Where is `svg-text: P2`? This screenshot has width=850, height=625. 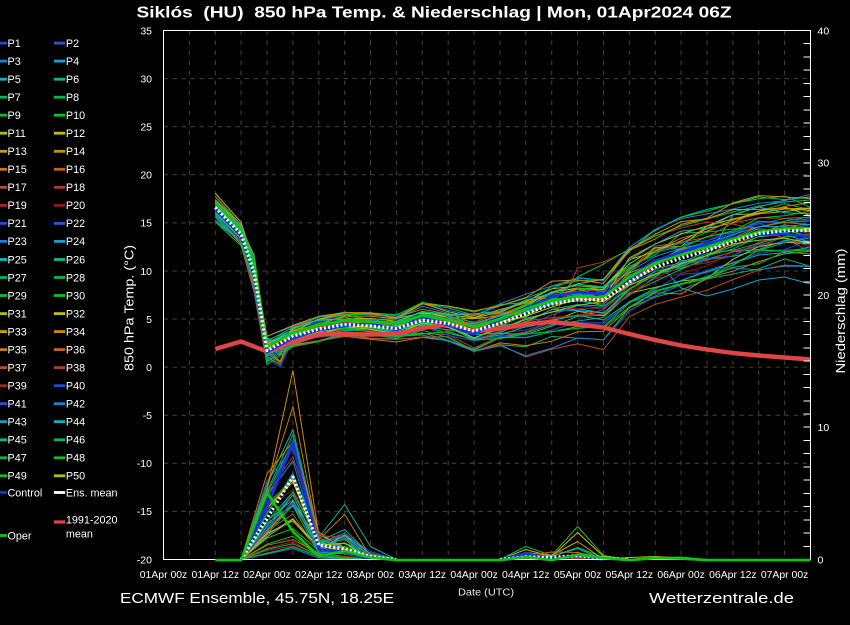
svg-text: P2 is located at coordinates (72, 44).